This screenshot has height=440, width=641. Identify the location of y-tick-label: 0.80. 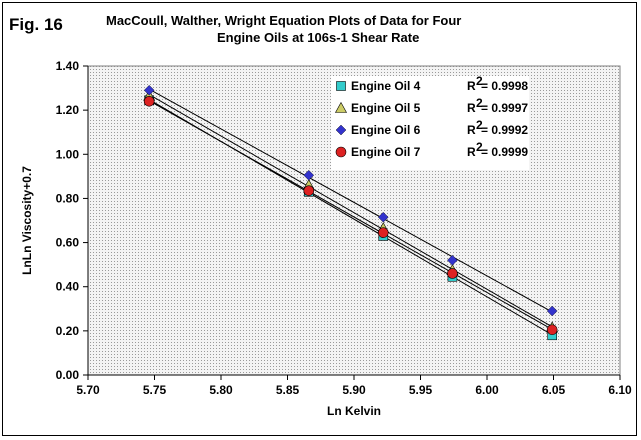
(68, 198).